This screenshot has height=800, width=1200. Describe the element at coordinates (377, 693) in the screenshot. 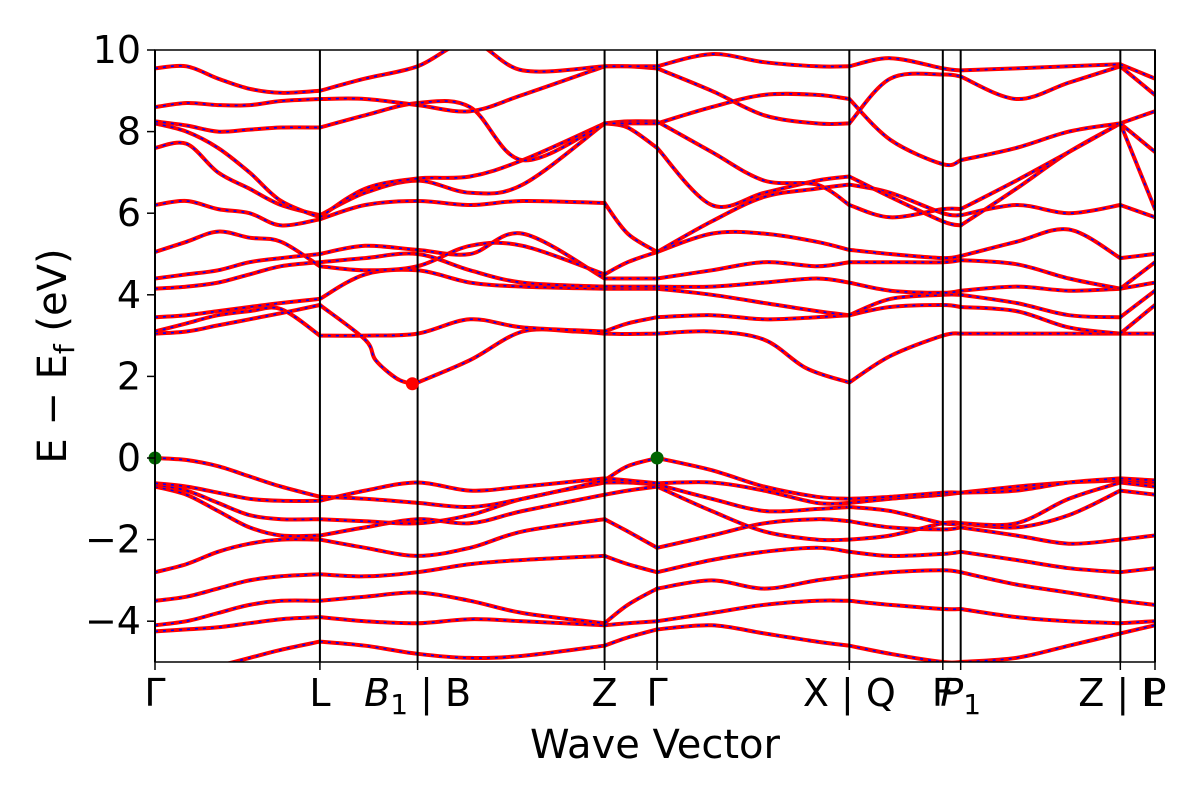

I see `x-tick-label-main: B` at that location.